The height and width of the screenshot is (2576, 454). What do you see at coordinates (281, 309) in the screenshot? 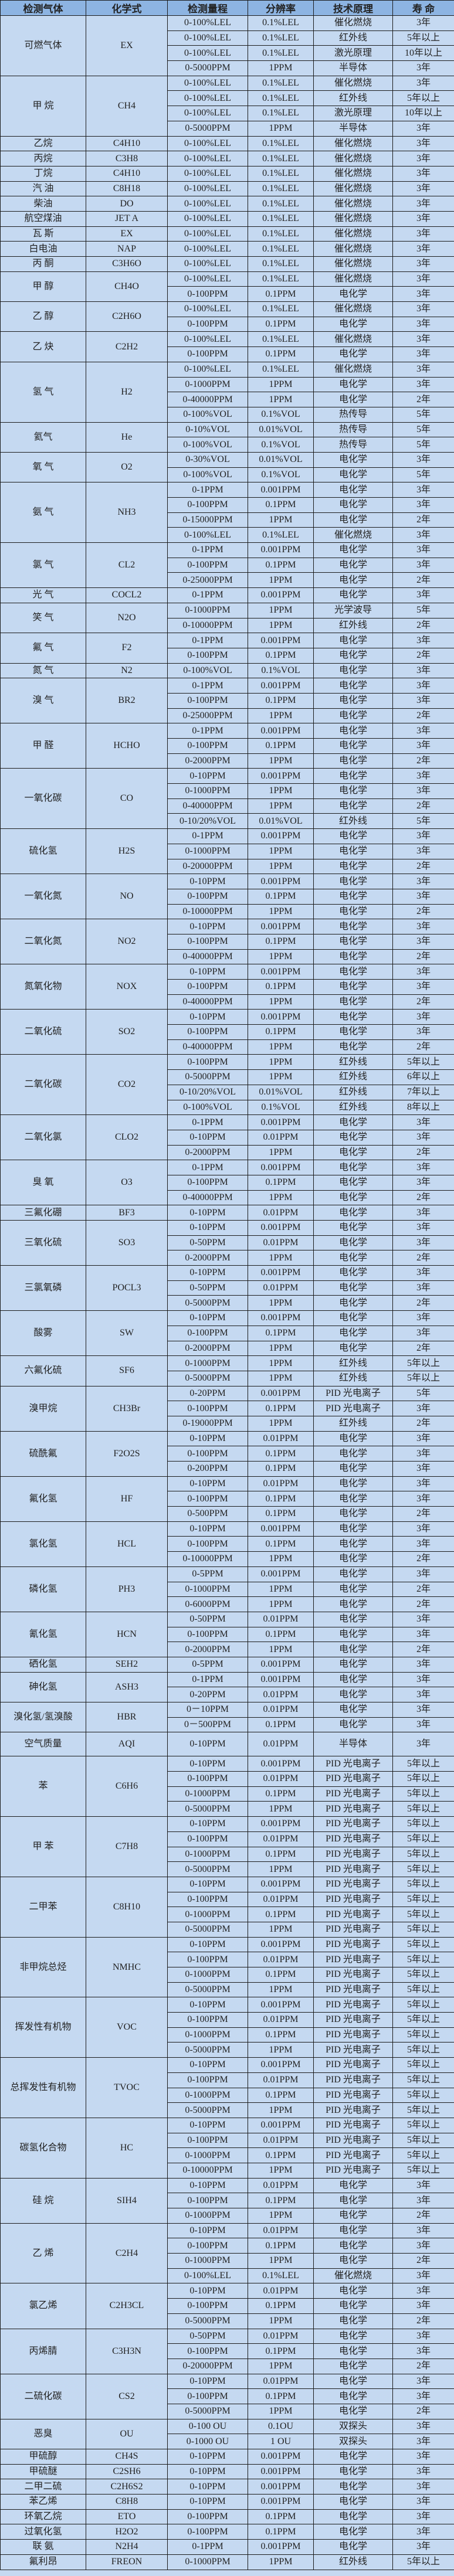
I see `resolution-cell: 0.1%LEL` at bounding box center [281, 309].